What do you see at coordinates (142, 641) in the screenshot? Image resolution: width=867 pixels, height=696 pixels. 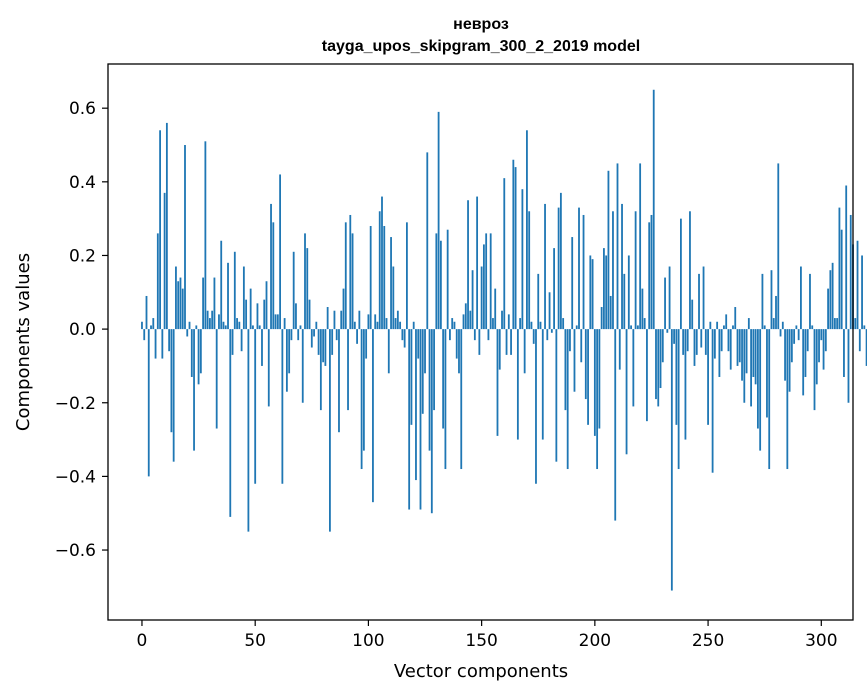 I see `x-tick-label: 0` at bounding box center [142, 641].